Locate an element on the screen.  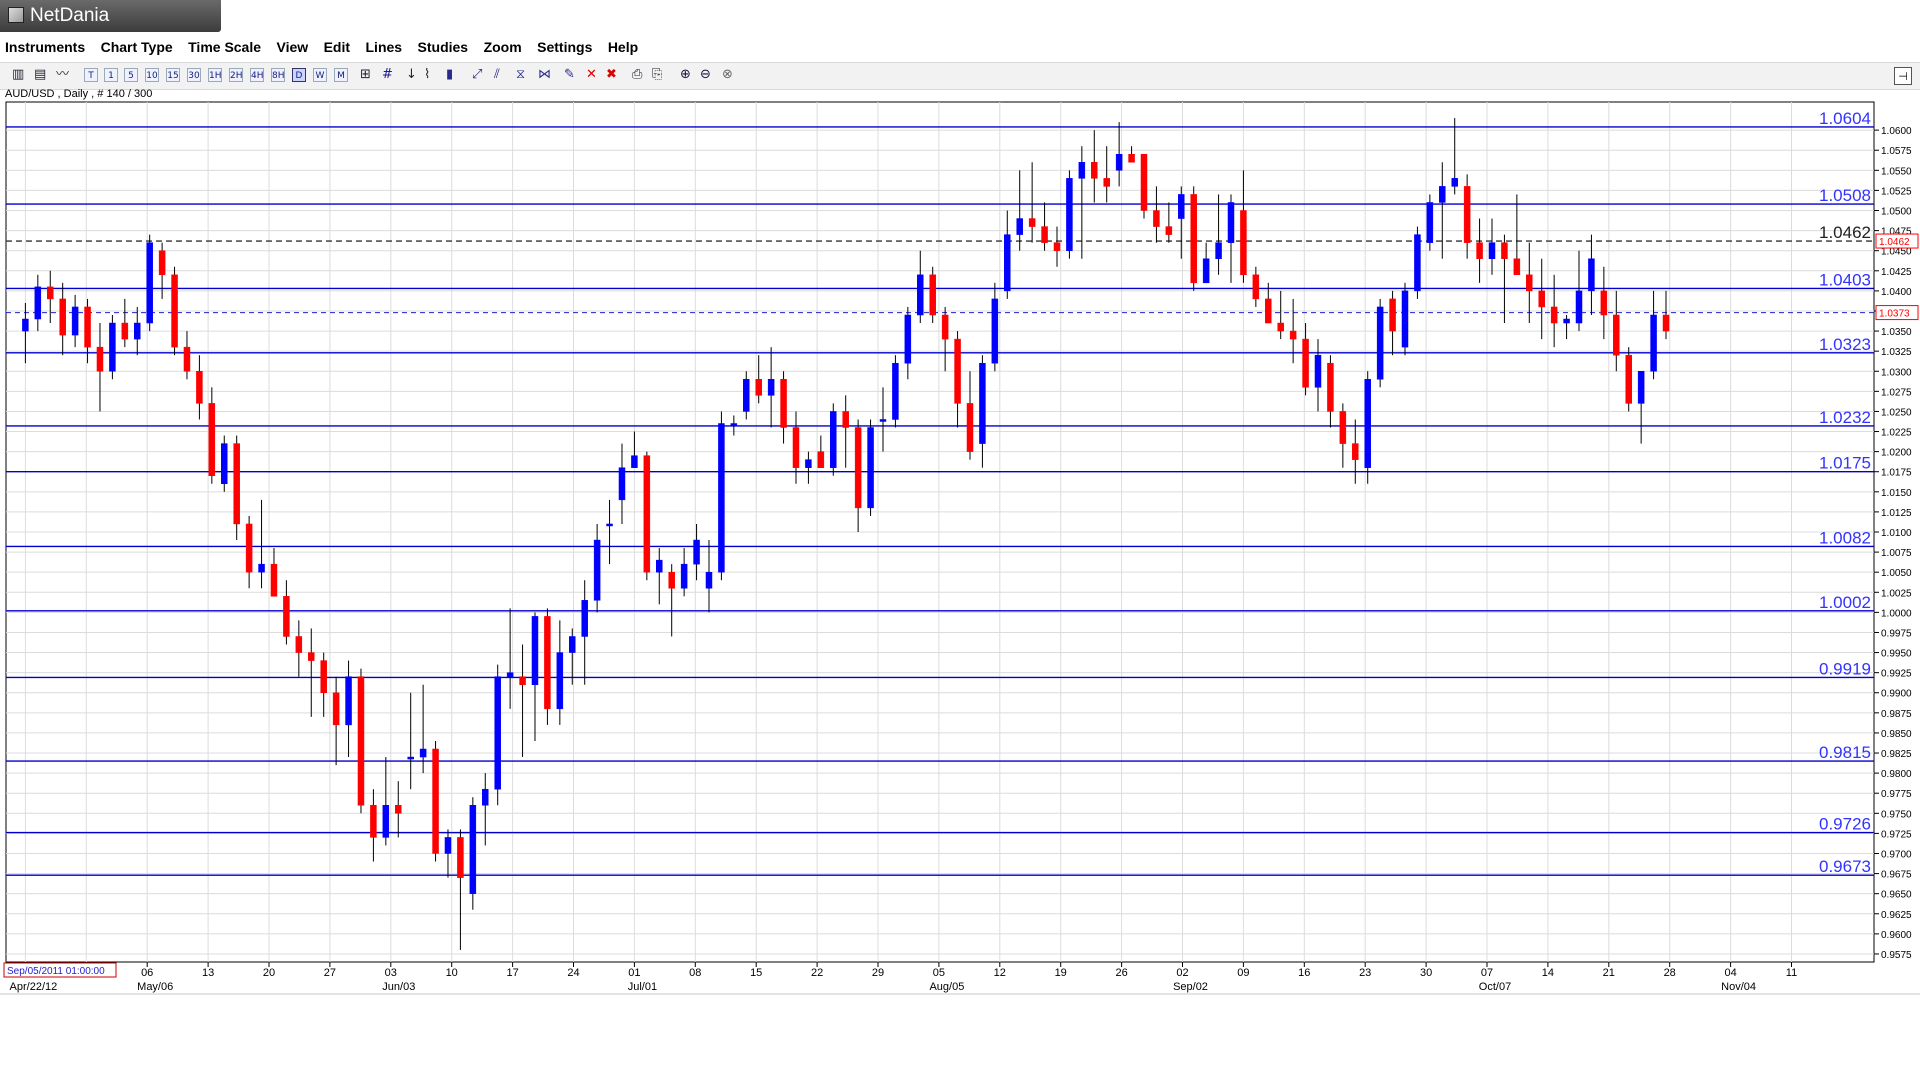
grid-icon: # is located at coordinates (387, 74).